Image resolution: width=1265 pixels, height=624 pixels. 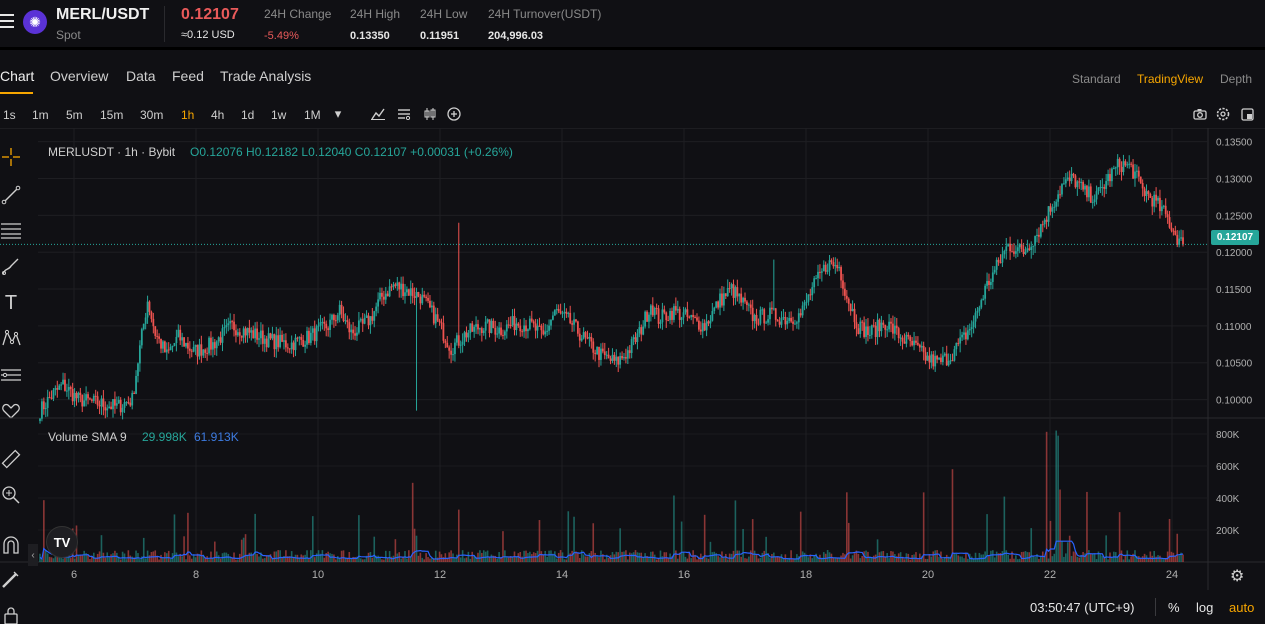 I want to click on log-scale-button: log, so click(x=1205, y=607).